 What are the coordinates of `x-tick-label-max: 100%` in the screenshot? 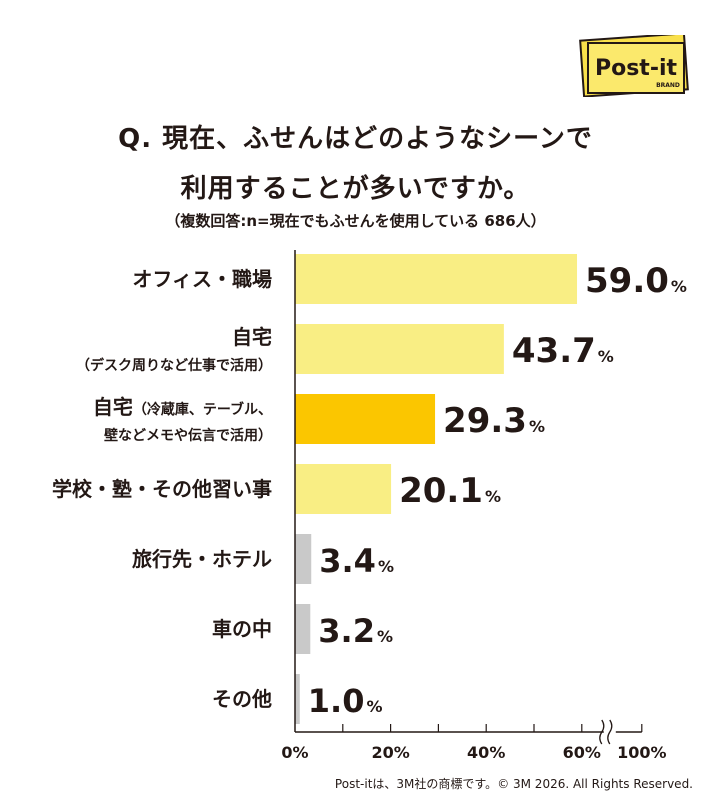 It's located at (641, 752).